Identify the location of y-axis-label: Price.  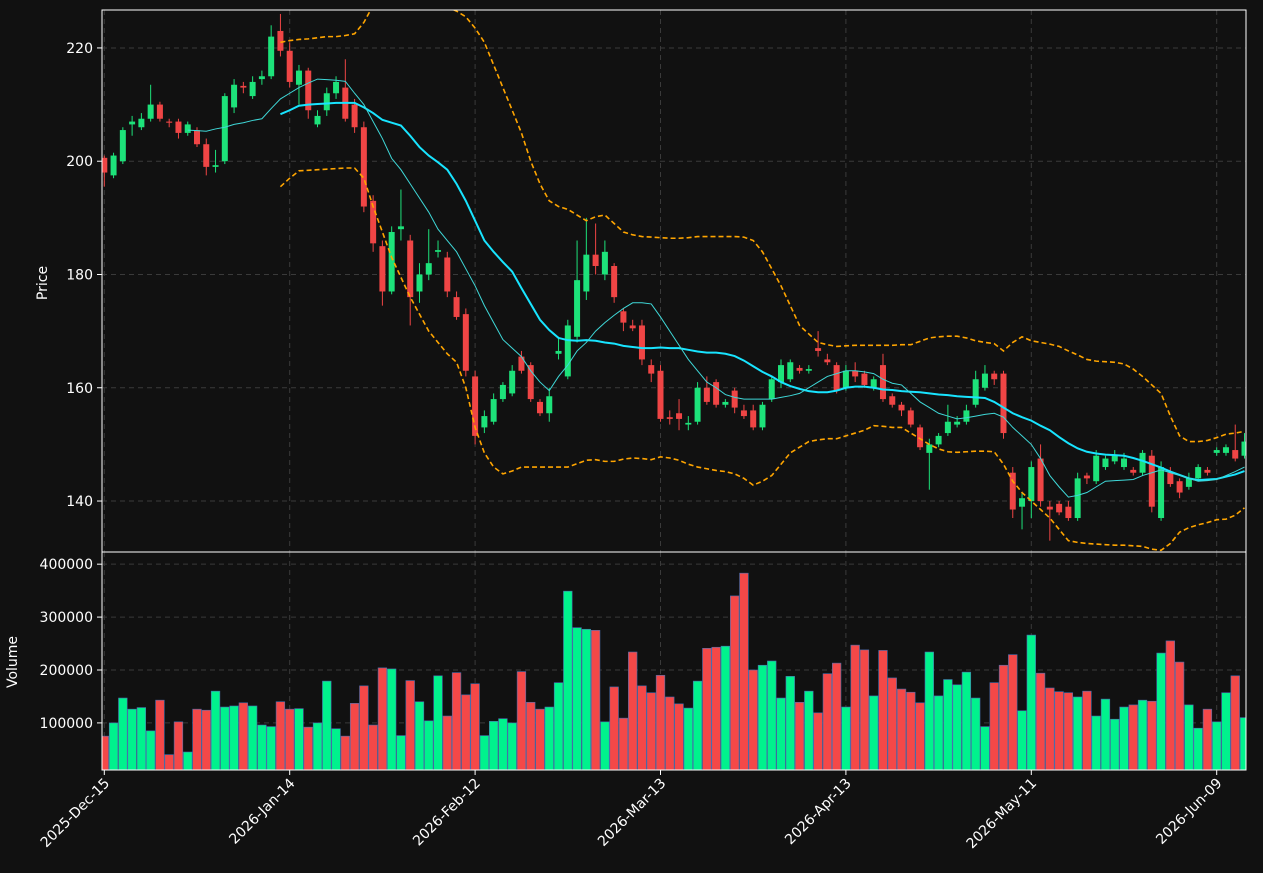
(43, 283).